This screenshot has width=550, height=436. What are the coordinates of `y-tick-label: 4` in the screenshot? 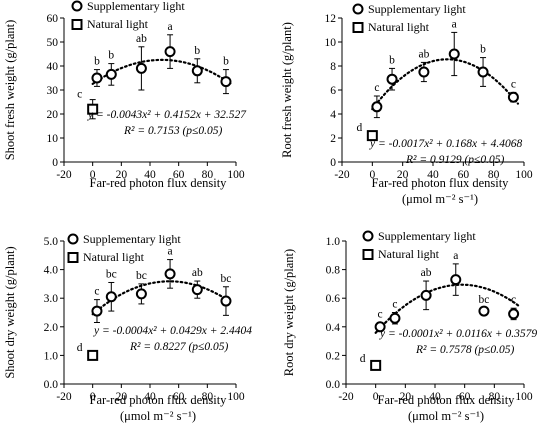 It's located at (333, 115).